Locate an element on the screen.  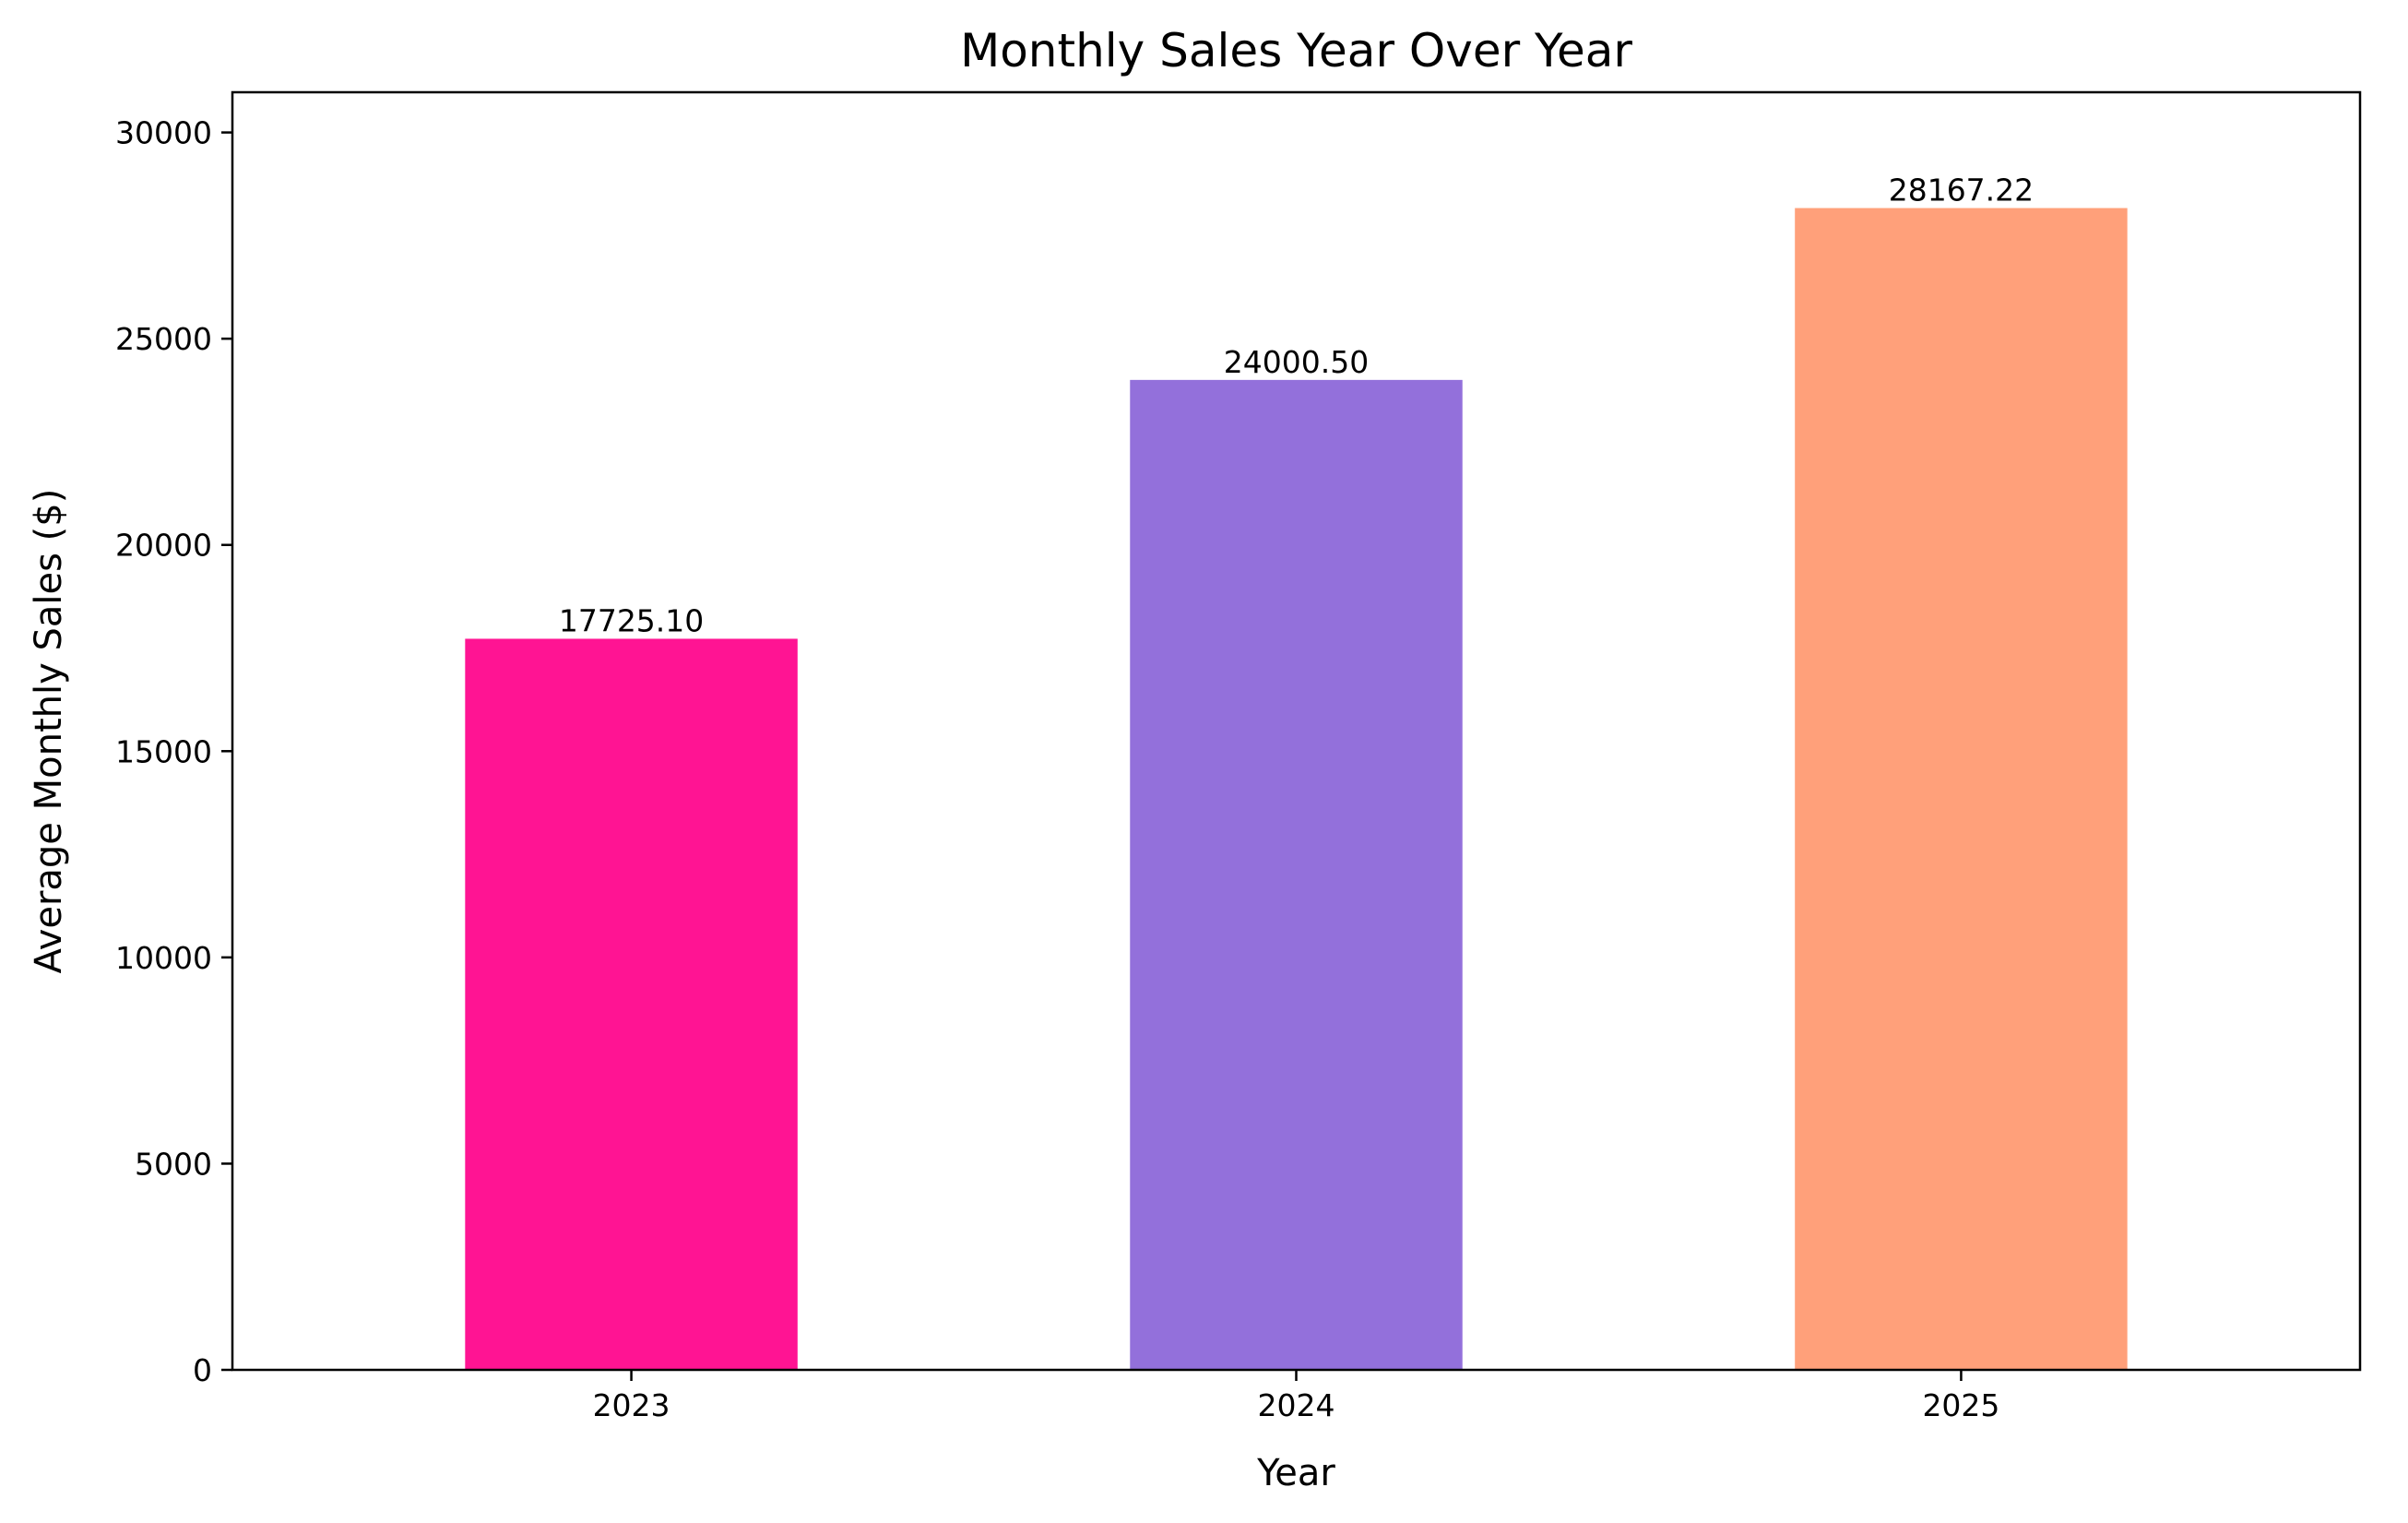
y-tick-label: 20000 is located at coordinates (163, 546).